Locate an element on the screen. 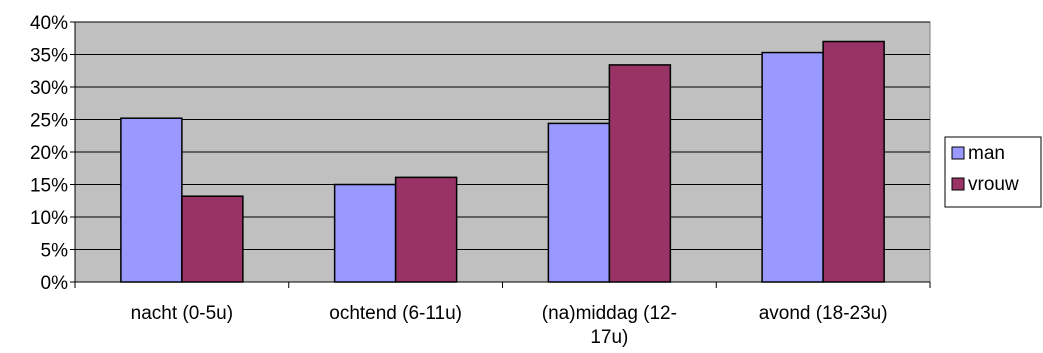 The height and width of the screenshot is (353, 1043). y-tick-label: 25% is located at coordinates (49, 121).